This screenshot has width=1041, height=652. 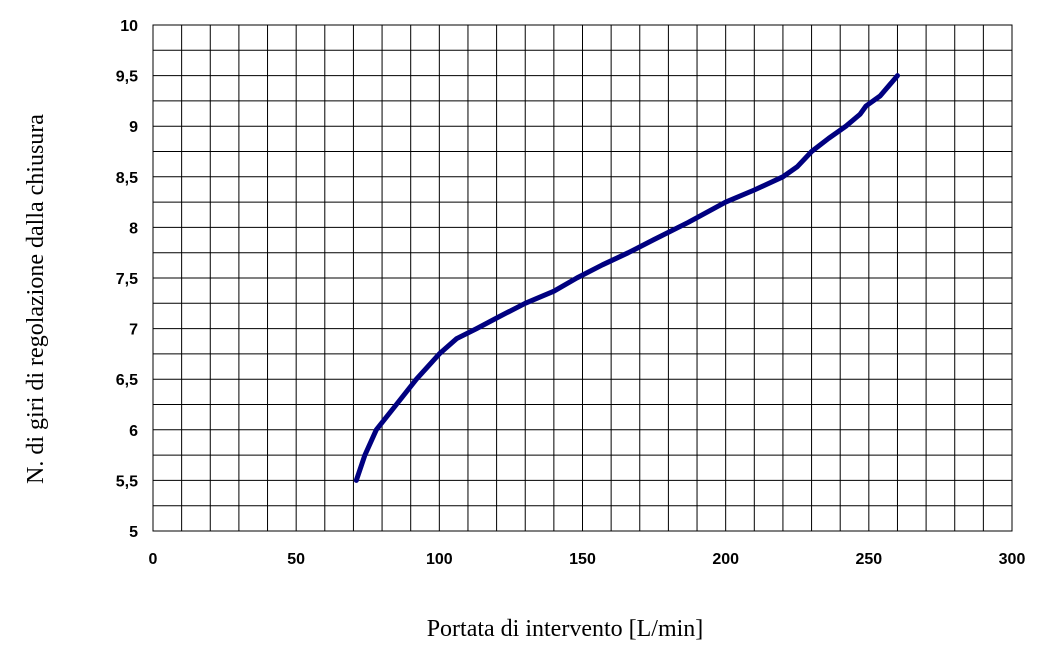 What do you see at coordinates (439, 559) in the screenshot?
I see `x-tick-label: 100` at bounding box center [439, 559].